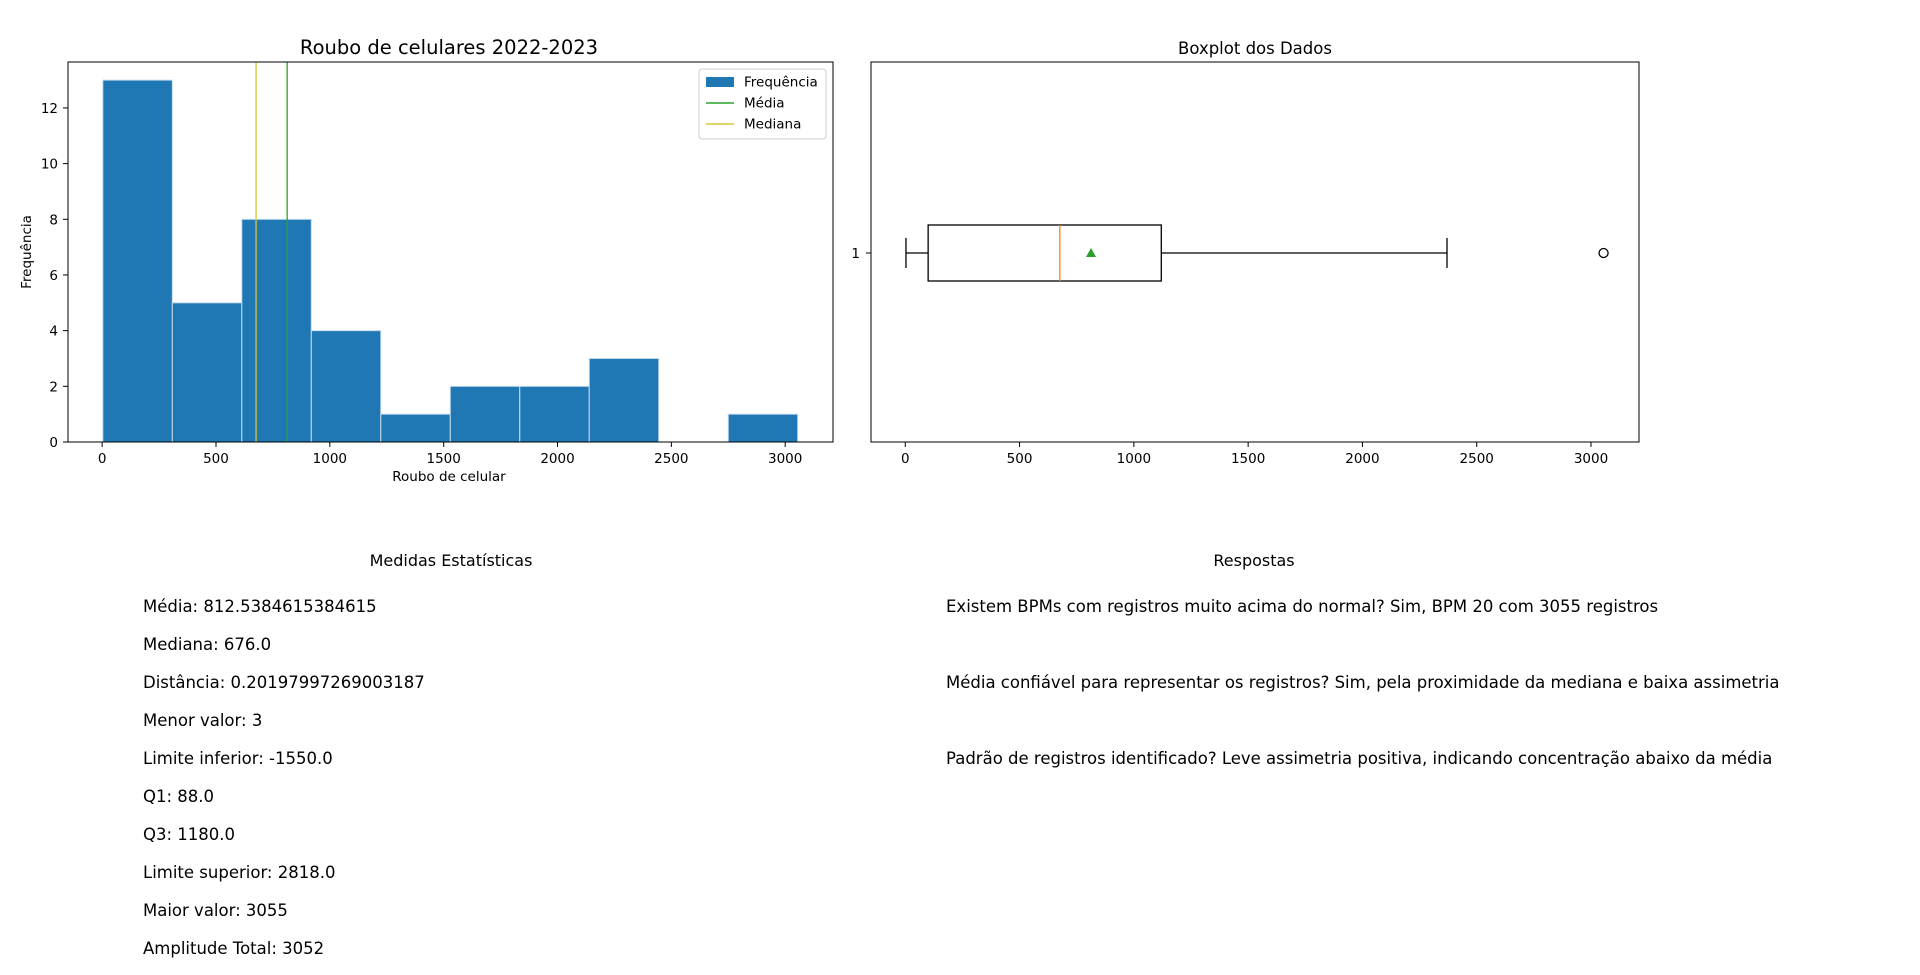  I want to click on stat-menor-valor: Menor valor: 3, so click(203, 720).